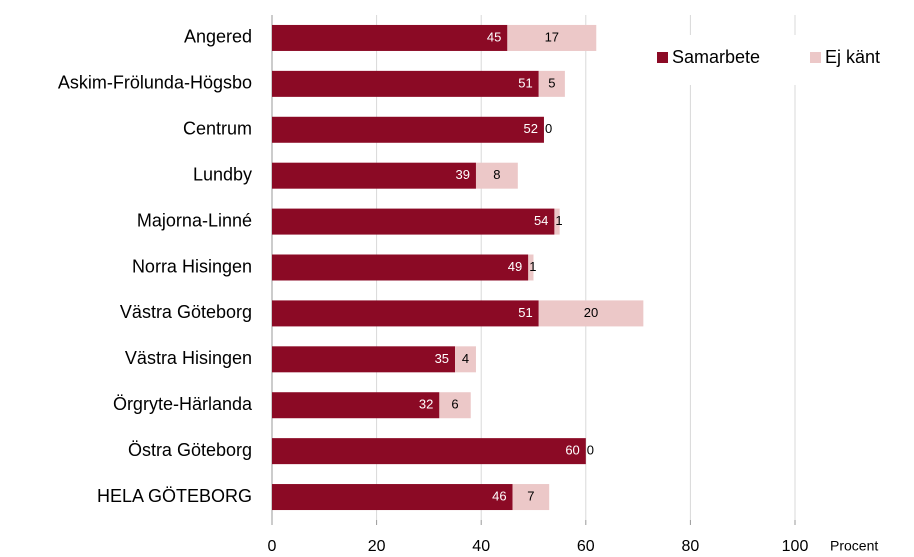 This screenshot has height=557, width=914. I want to click on data-label: 54, so click(541, 220).